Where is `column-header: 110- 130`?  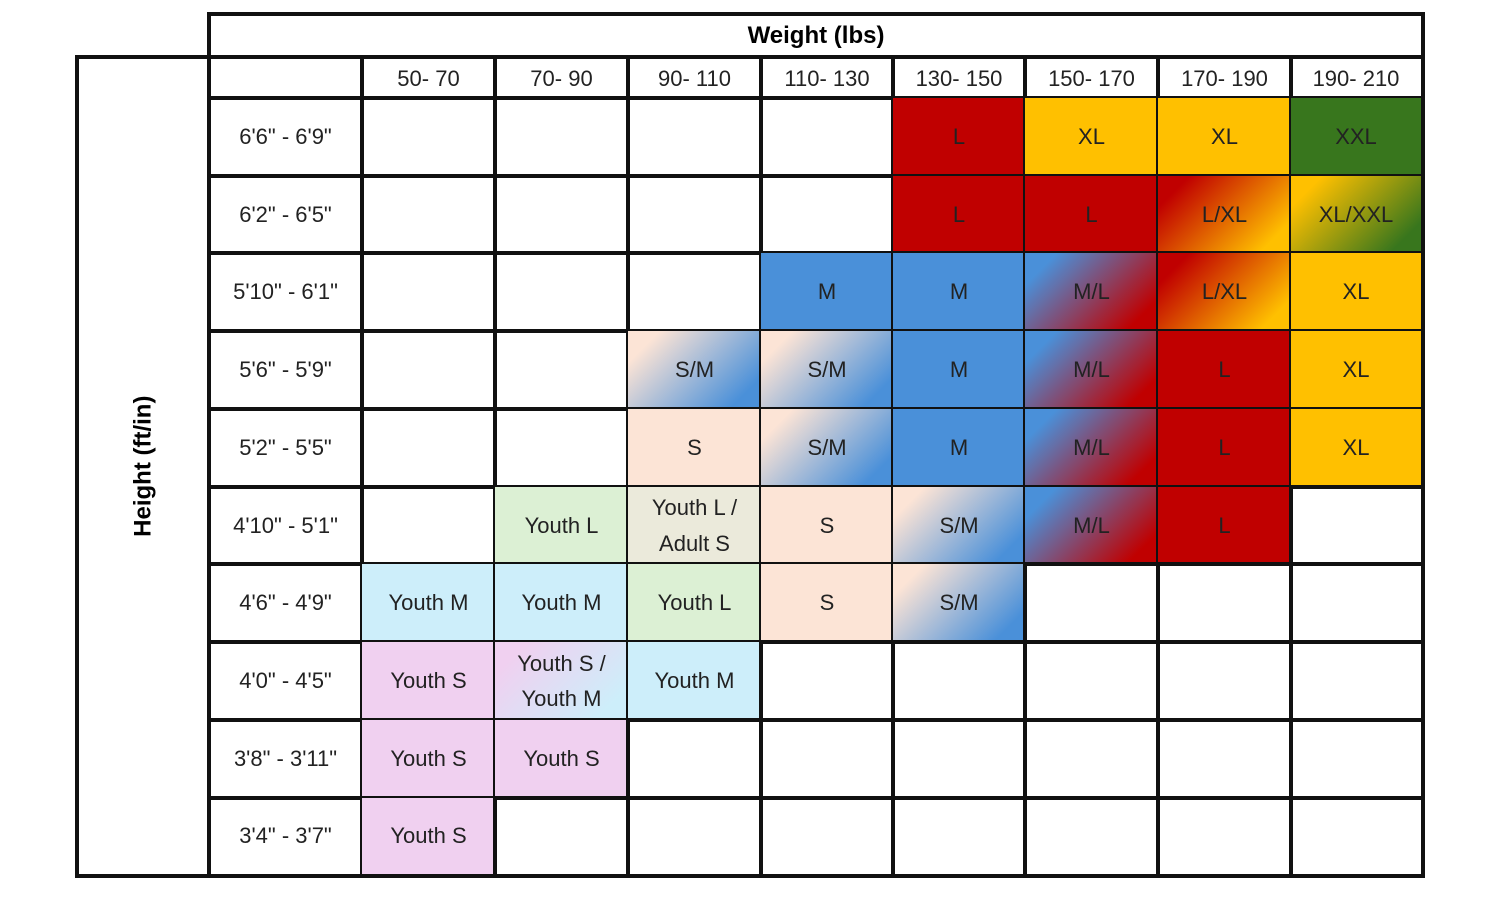
column-header: 110- 130 is located at coordinates (827, 77).